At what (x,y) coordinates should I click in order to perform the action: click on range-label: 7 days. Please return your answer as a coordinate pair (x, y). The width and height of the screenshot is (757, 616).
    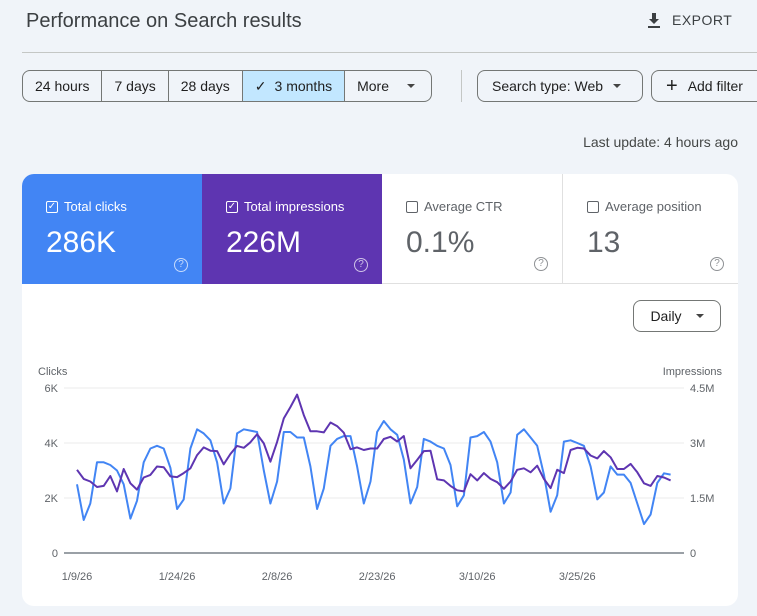
    Looking at the image, I should click on (135, 86).